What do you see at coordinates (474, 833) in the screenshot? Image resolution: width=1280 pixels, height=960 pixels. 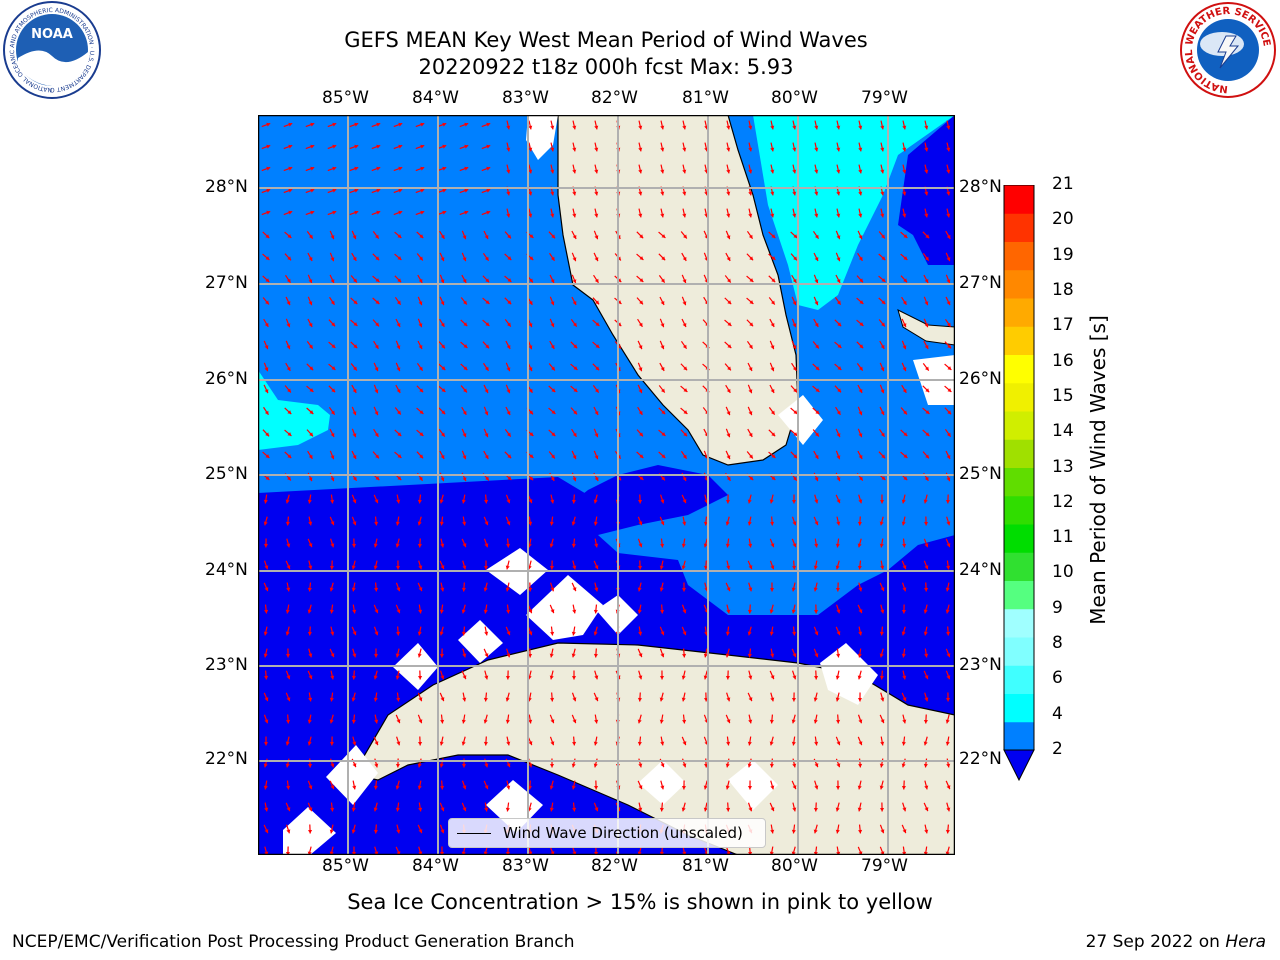 I see `legend-line-swatch` at bounding box center [474, 833].